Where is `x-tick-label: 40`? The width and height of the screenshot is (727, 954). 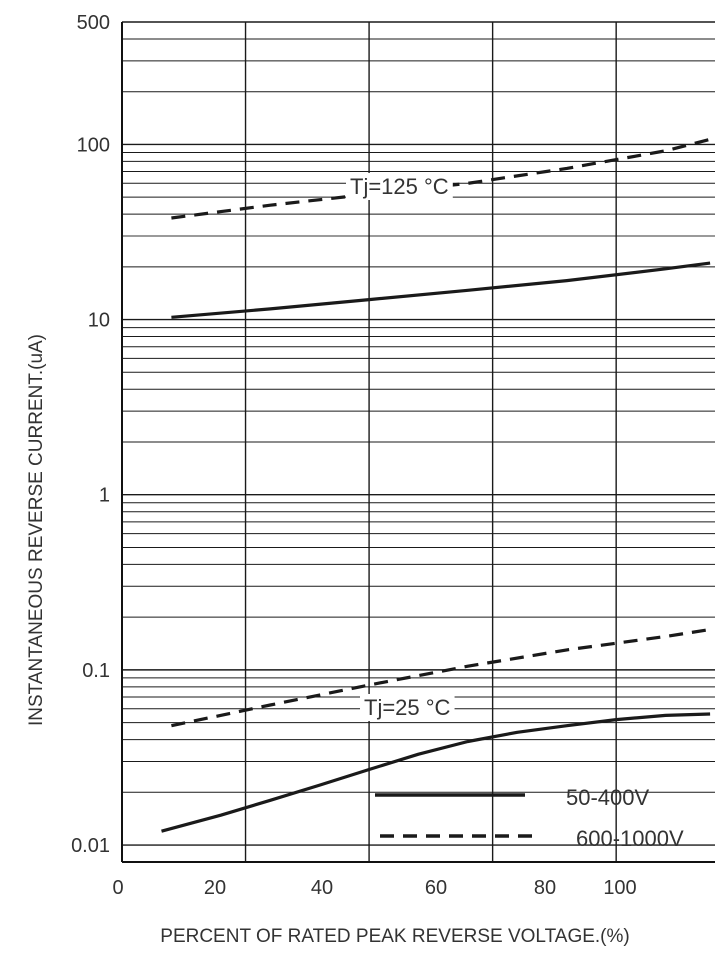 x-tick-label: 40 is located at coordinates (322, 888).